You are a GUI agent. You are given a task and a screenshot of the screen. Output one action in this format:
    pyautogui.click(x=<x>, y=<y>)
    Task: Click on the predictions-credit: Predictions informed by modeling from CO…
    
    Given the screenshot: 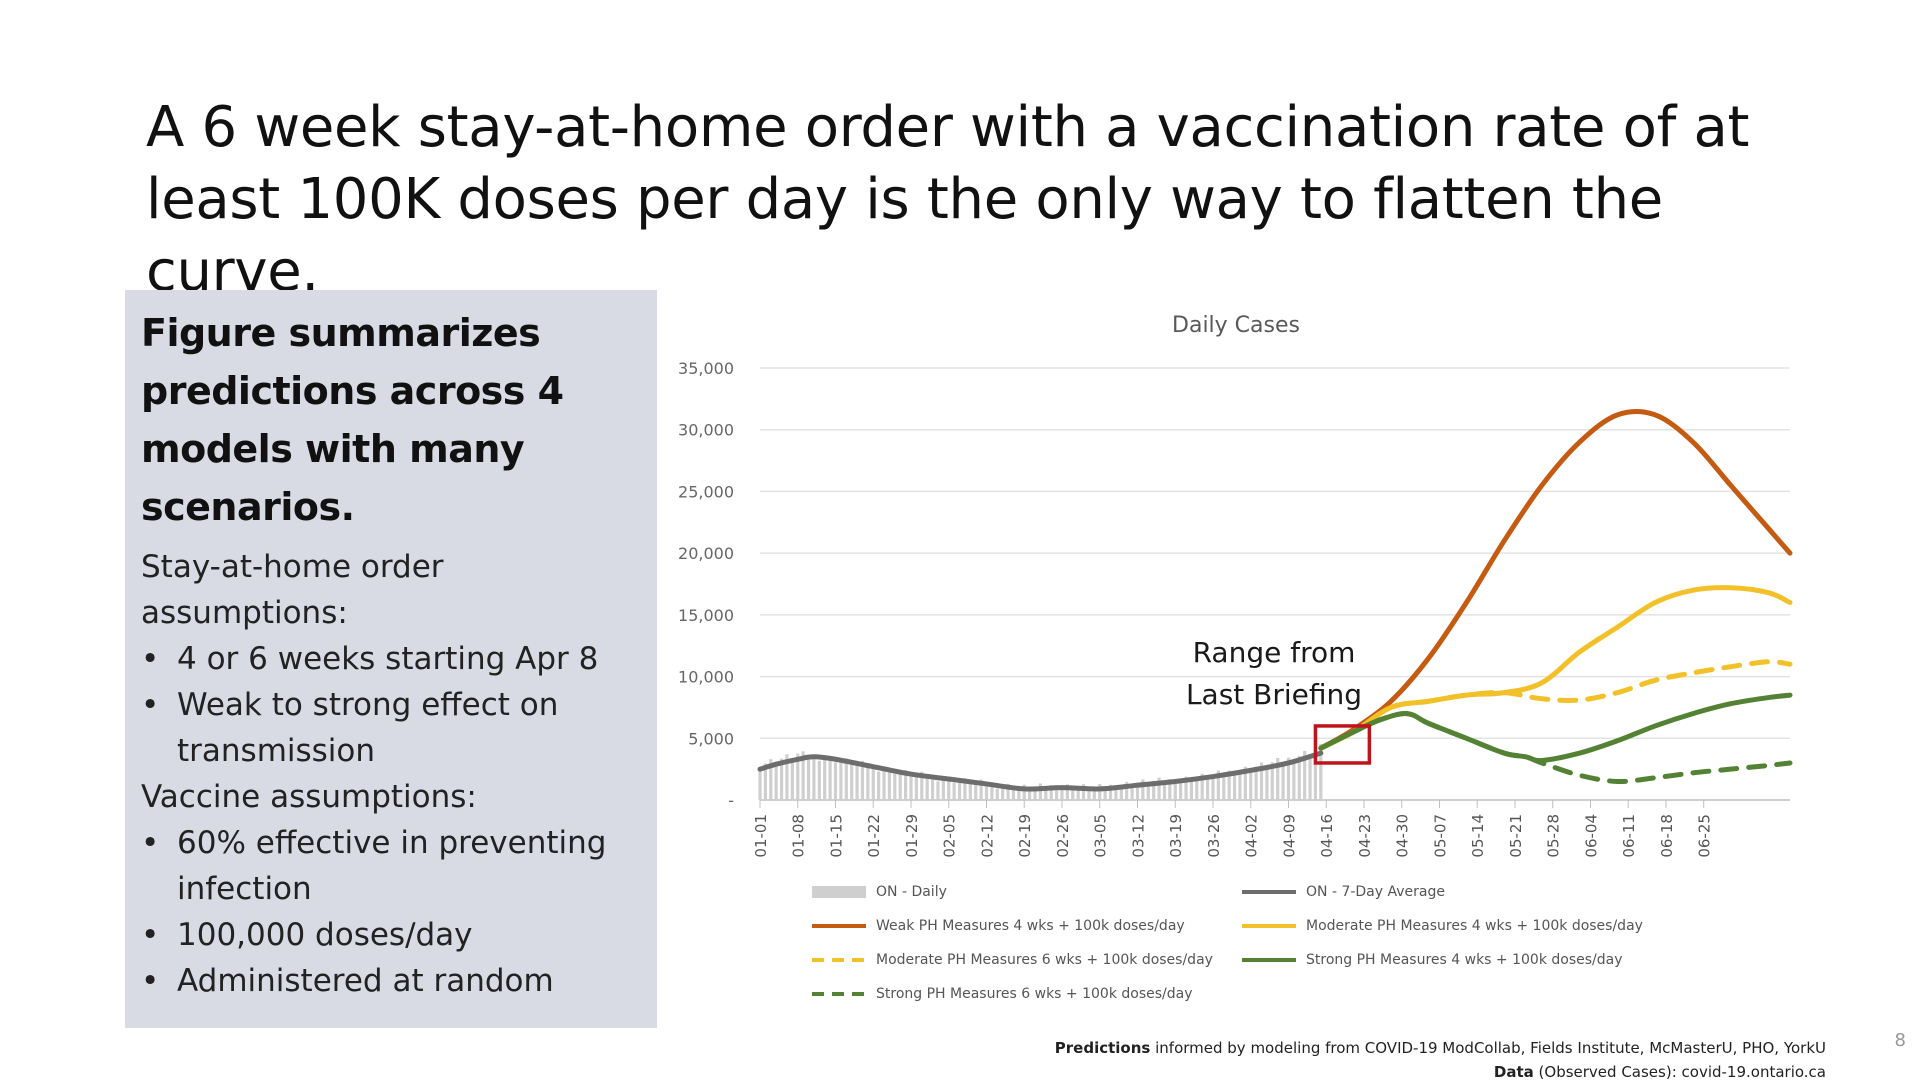 What is the action you would take?
    pyautogui.click(x=1440, y=1048)
    